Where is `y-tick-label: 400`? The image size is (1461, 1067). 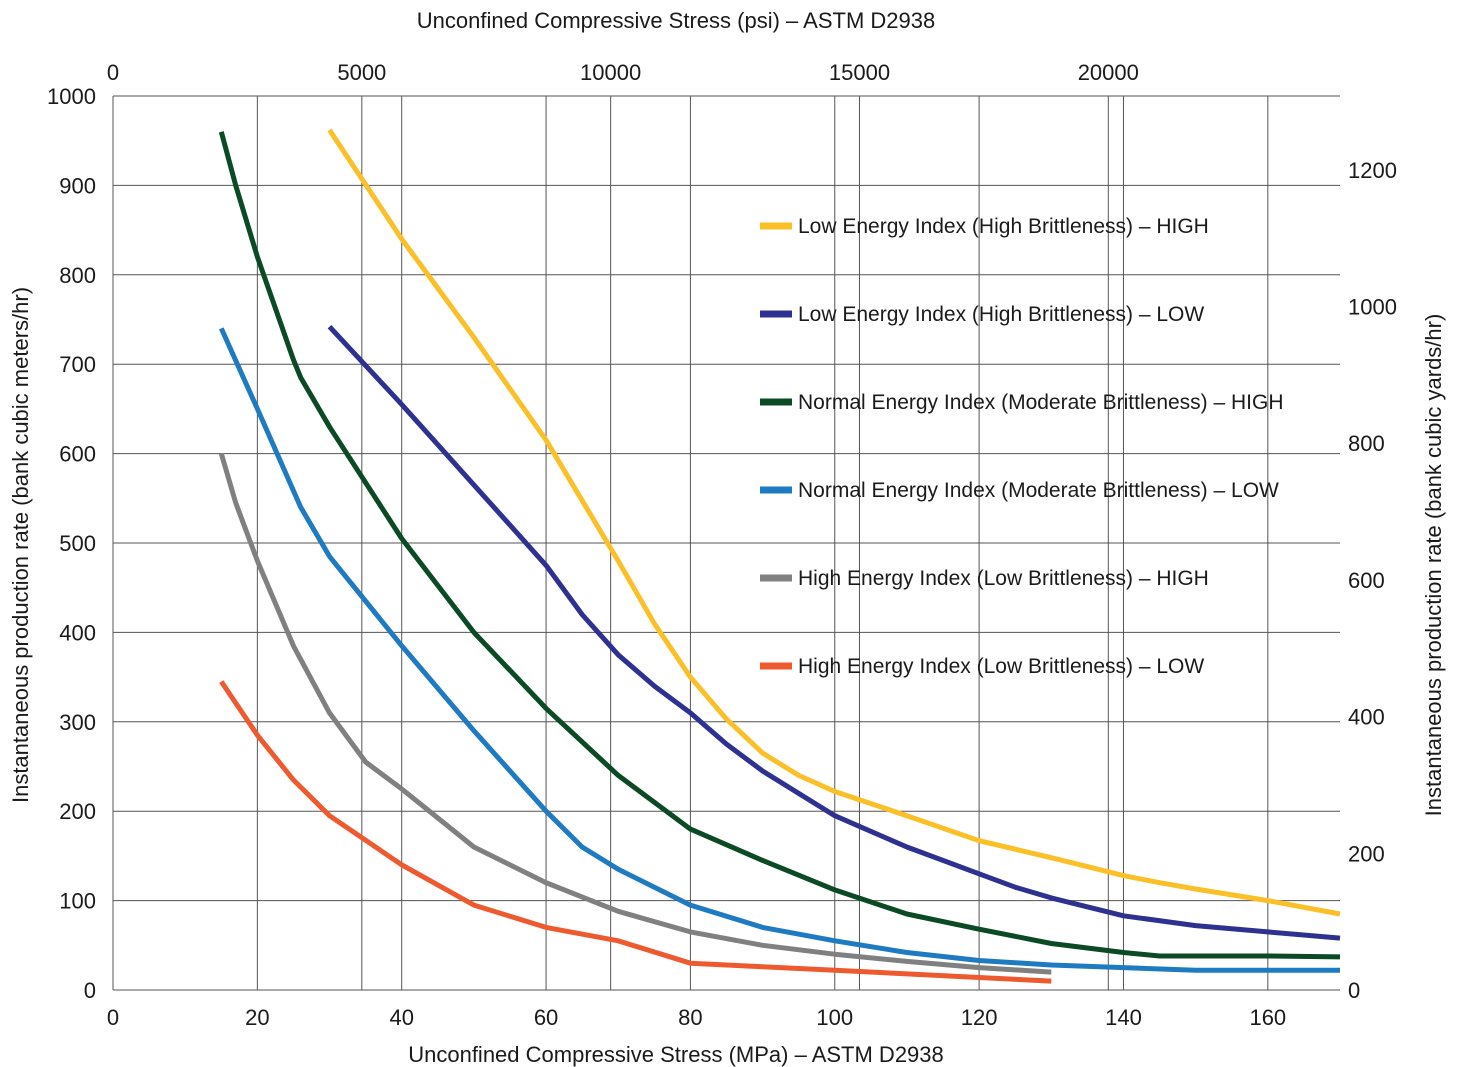 y-tick-label: 400 is located at coordinates (77, 632).